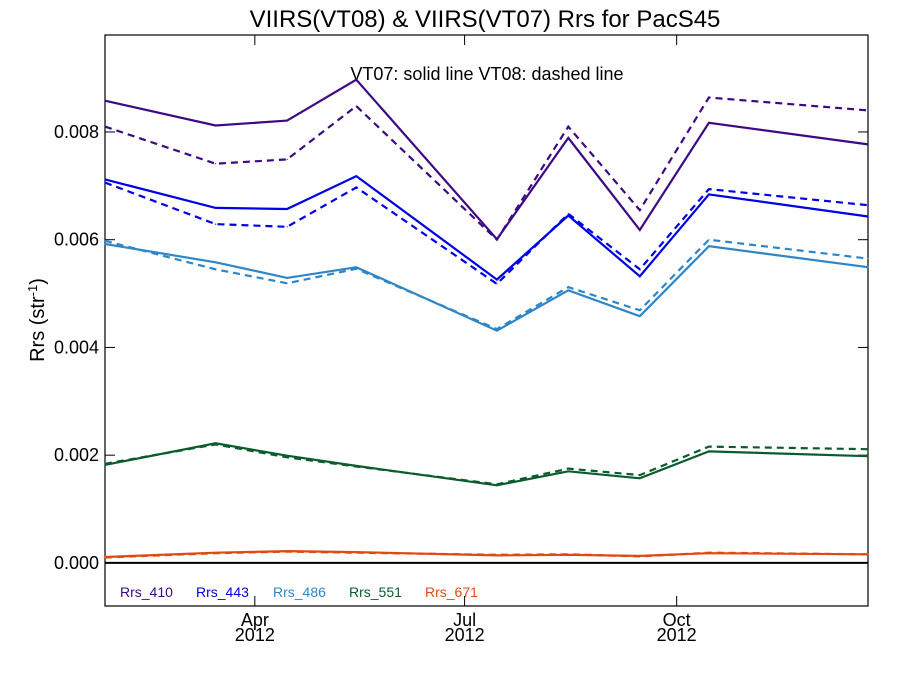 Image resolution: width=900 pixels, height=675 pixels. I want to click on series-Rrs_671-dashed, so click(486, 554).